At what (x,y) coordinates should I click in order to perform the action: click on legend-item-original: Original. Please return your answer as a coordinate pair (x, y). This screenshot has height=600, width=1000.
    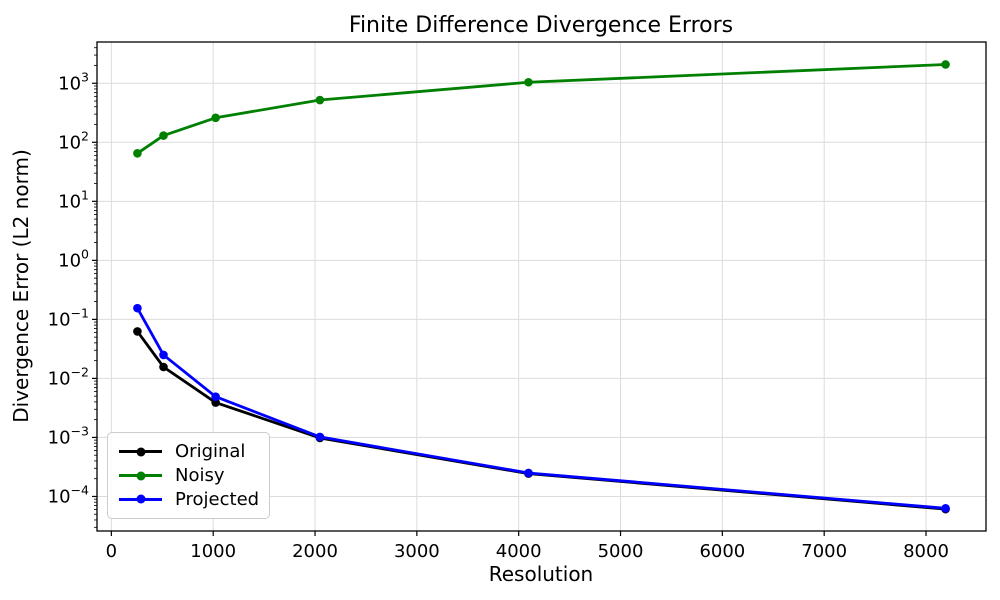
    Looking at the image, I should click on (188, 452).